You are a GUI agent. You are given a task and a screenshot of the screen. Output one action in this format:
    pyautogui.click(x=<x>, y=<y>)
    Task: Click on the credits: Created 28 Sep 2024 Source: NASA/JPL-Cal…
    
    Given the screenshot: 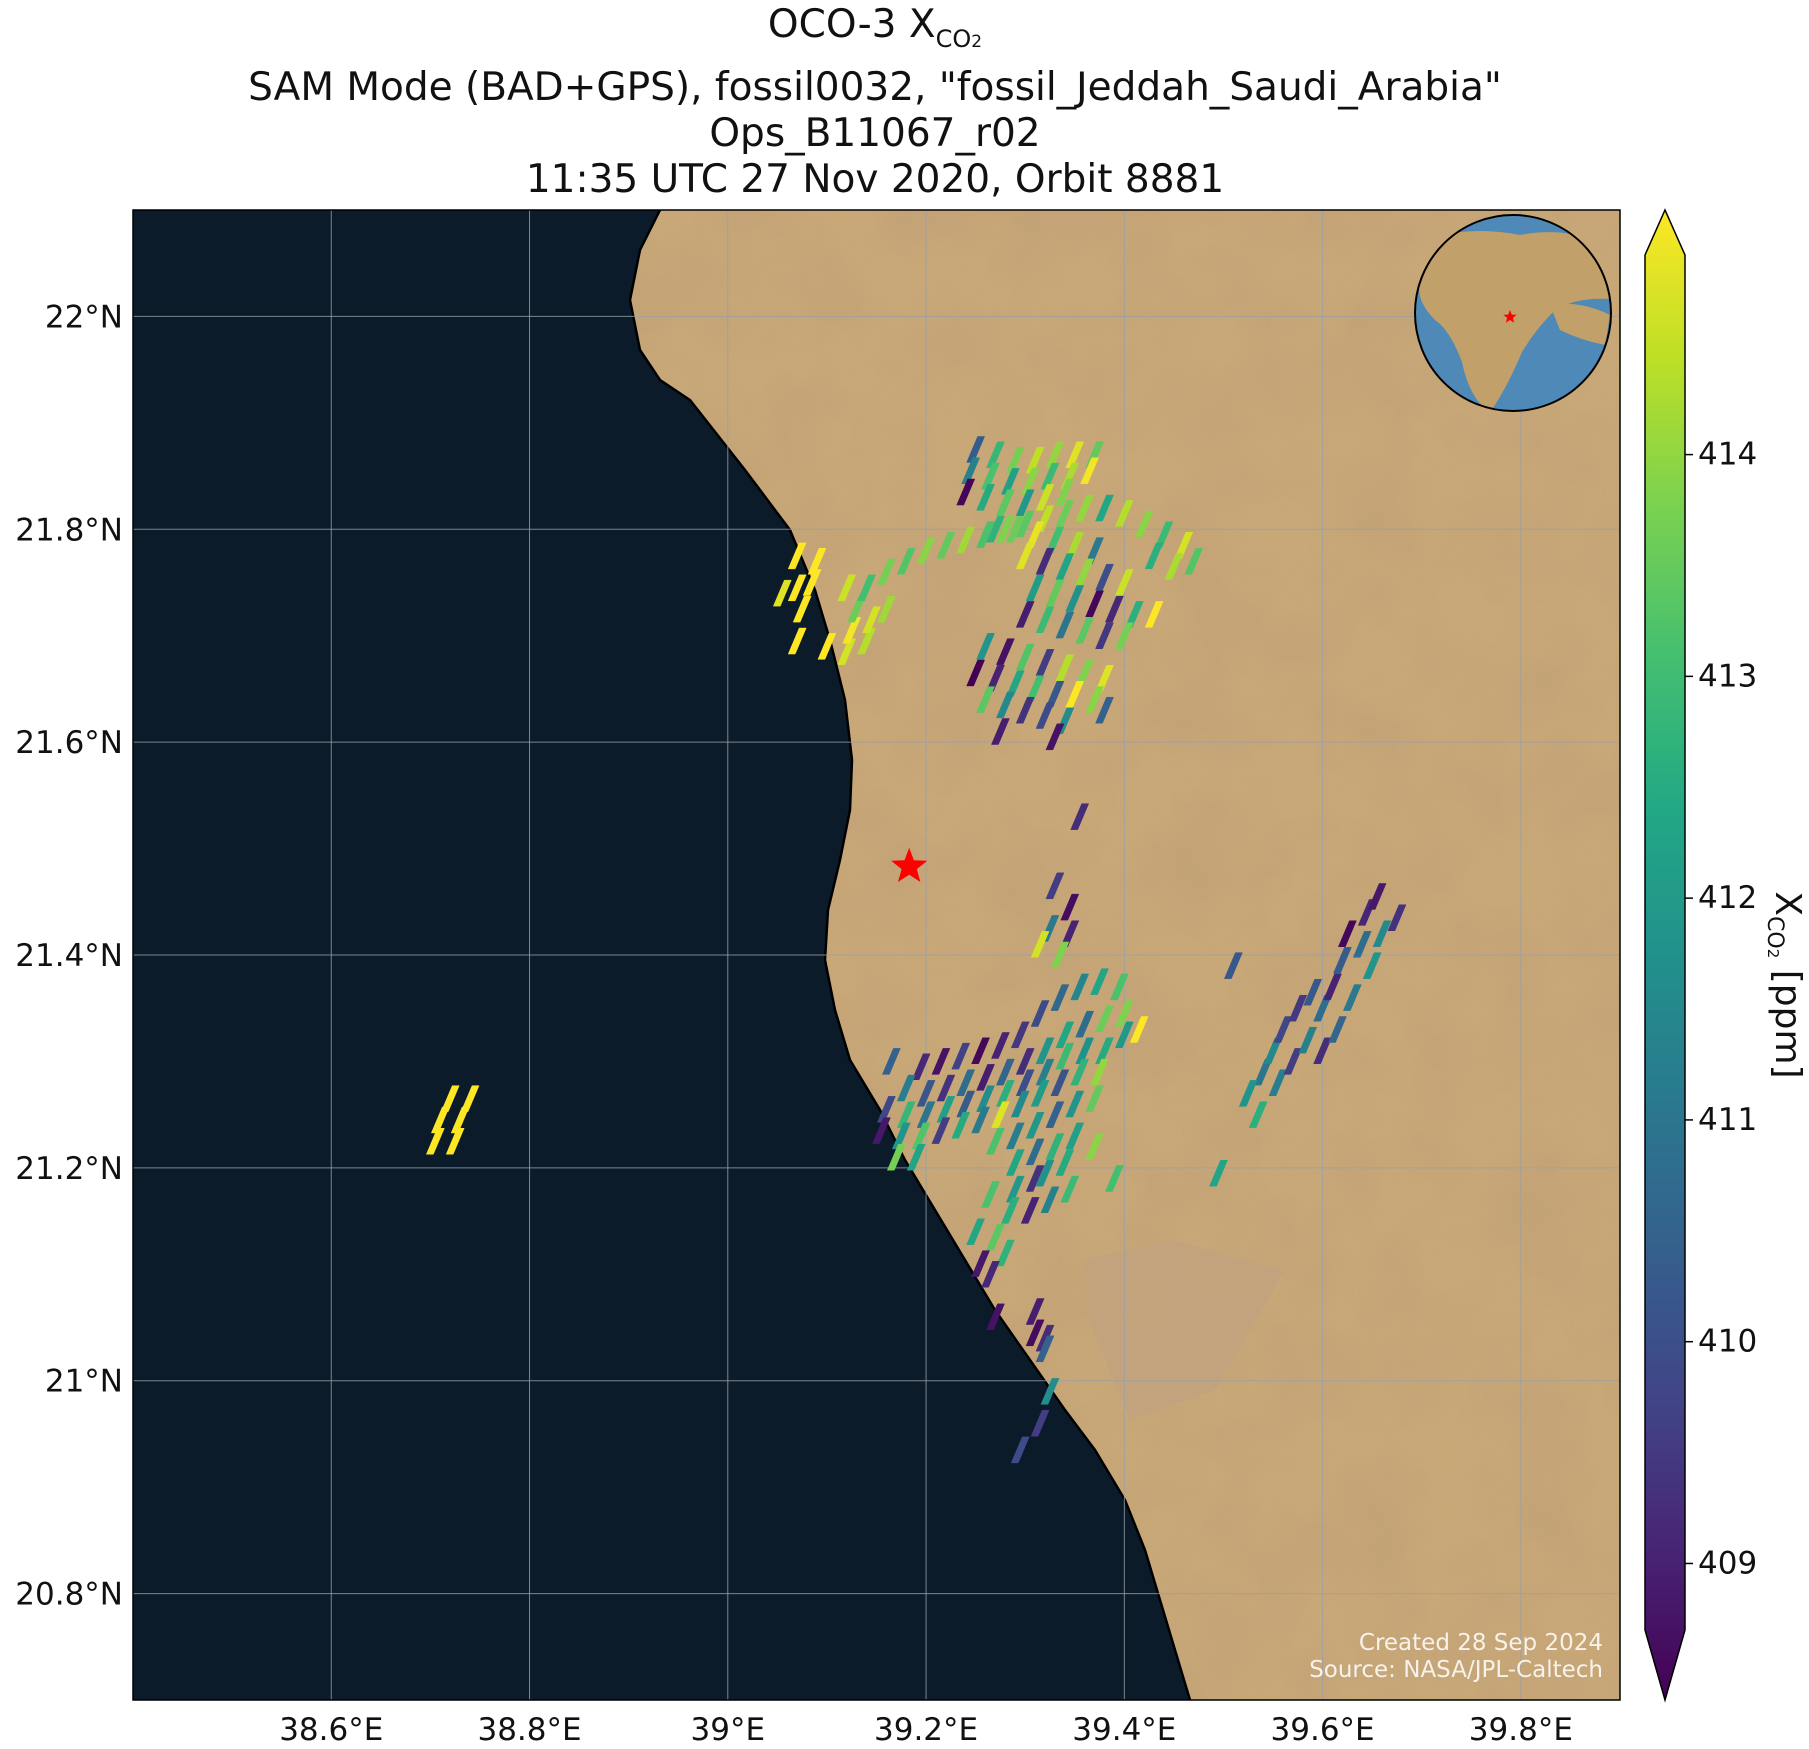 What is the action you would take?
    pyautogui.click(x=1456, y=1657)
    